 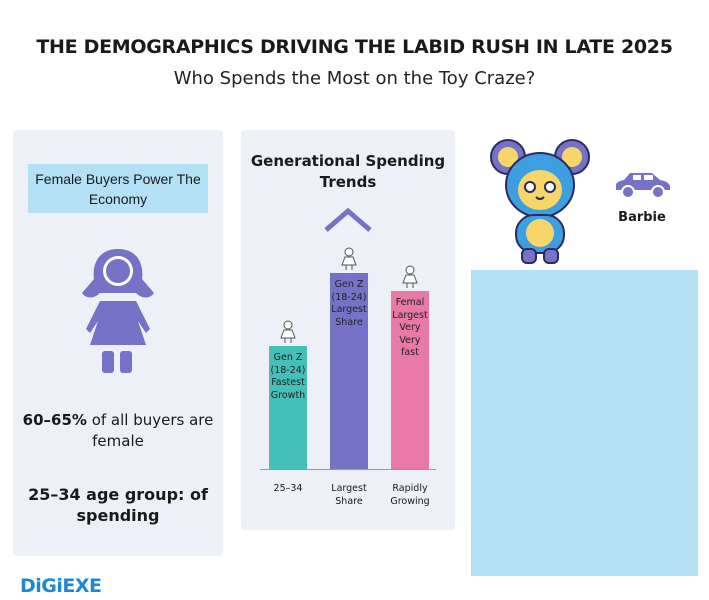 What do you see at coordinates (118, 505) in the screenshot?
I see `age-group-stat: 25–34 age group: of spending` at bounding box center [118, 505].